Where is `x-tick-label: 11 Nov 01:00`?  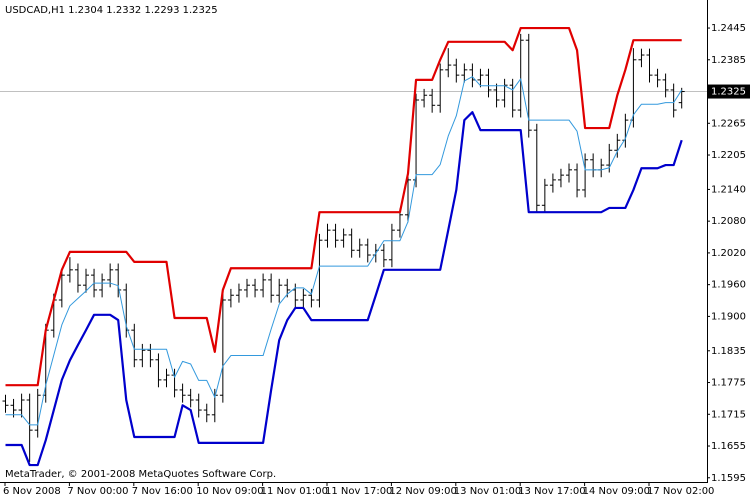 x-tick-label: 11 Nov 01:00 is located at coordinates (294, 491).